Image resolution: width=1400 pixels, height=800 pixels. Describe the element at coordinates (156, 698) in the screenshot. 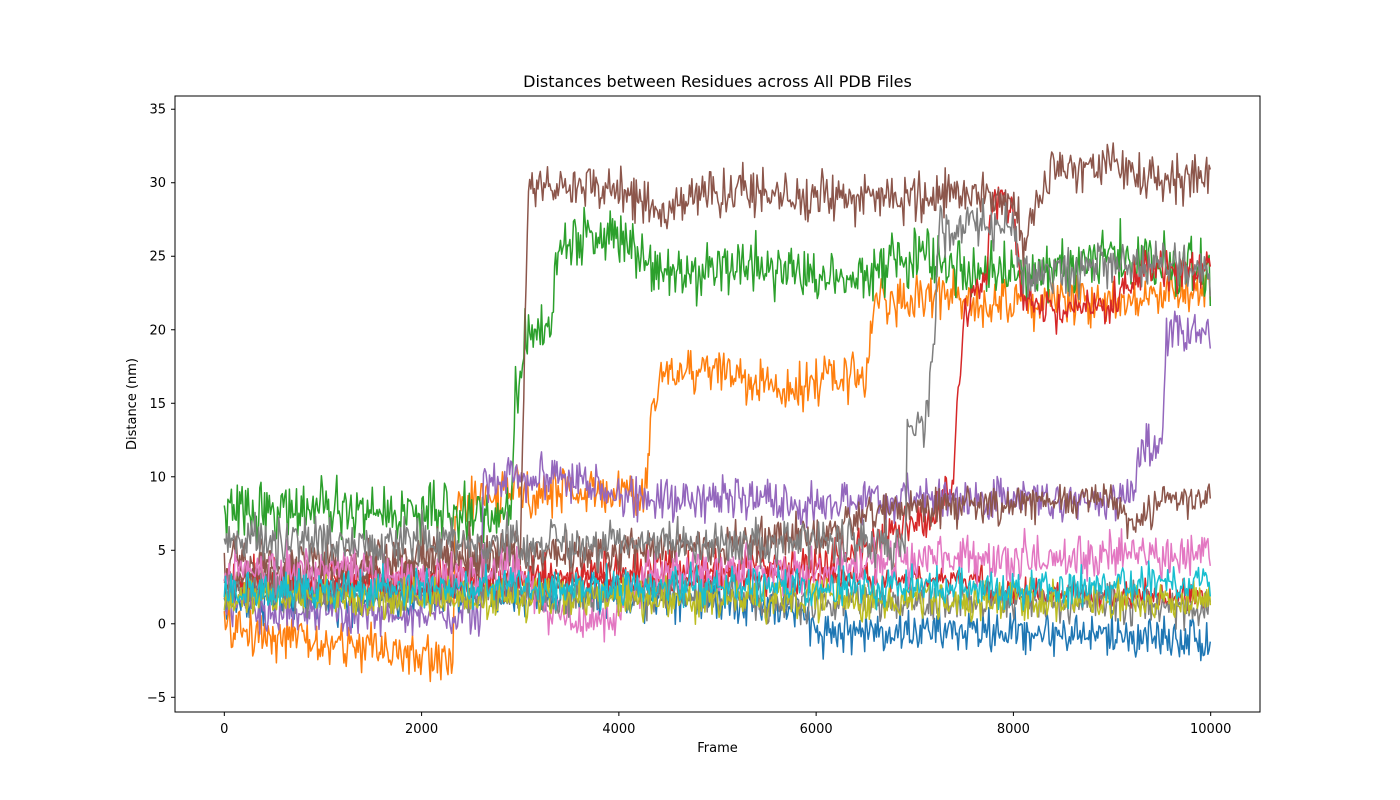

I see `y-tick-label: −5` at that location.